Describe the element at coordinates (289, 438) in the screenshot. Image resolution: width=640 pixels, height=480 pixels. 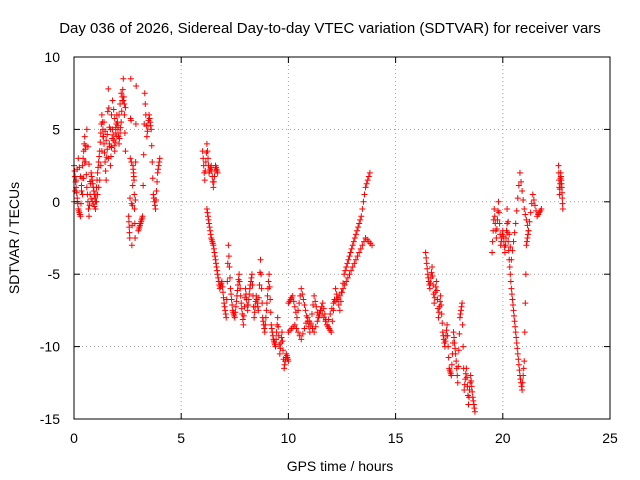
I see `x-tick-label: 10` at that location.